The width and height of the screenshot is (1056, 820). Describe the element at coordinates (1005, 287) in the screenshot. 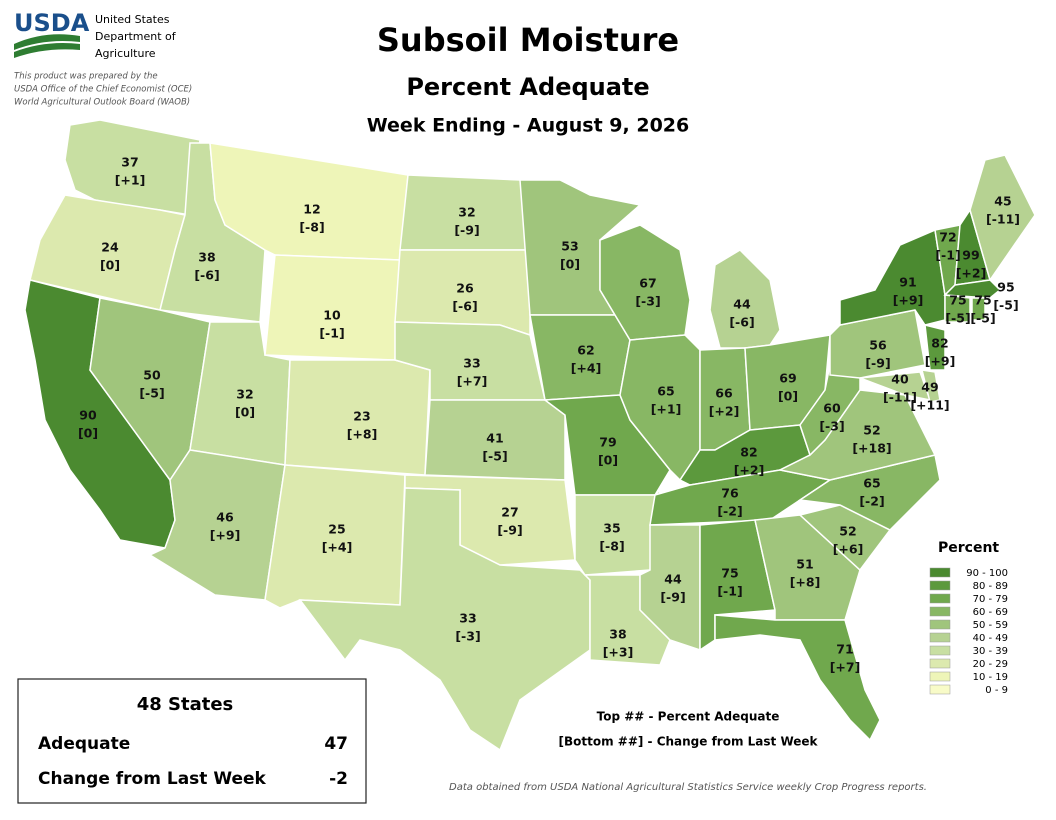

I see `state-value: 95` at that location.